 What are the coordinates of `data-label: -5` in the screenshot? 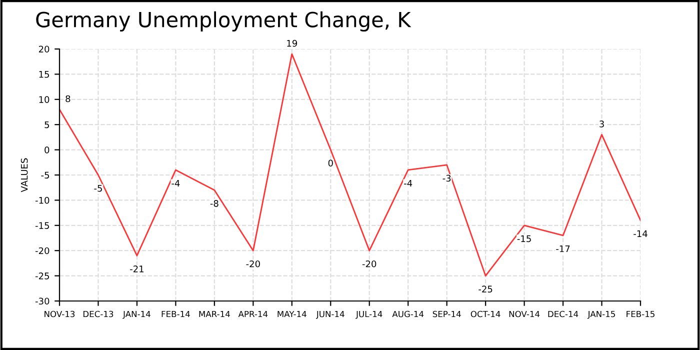 It's located at (98, 188).